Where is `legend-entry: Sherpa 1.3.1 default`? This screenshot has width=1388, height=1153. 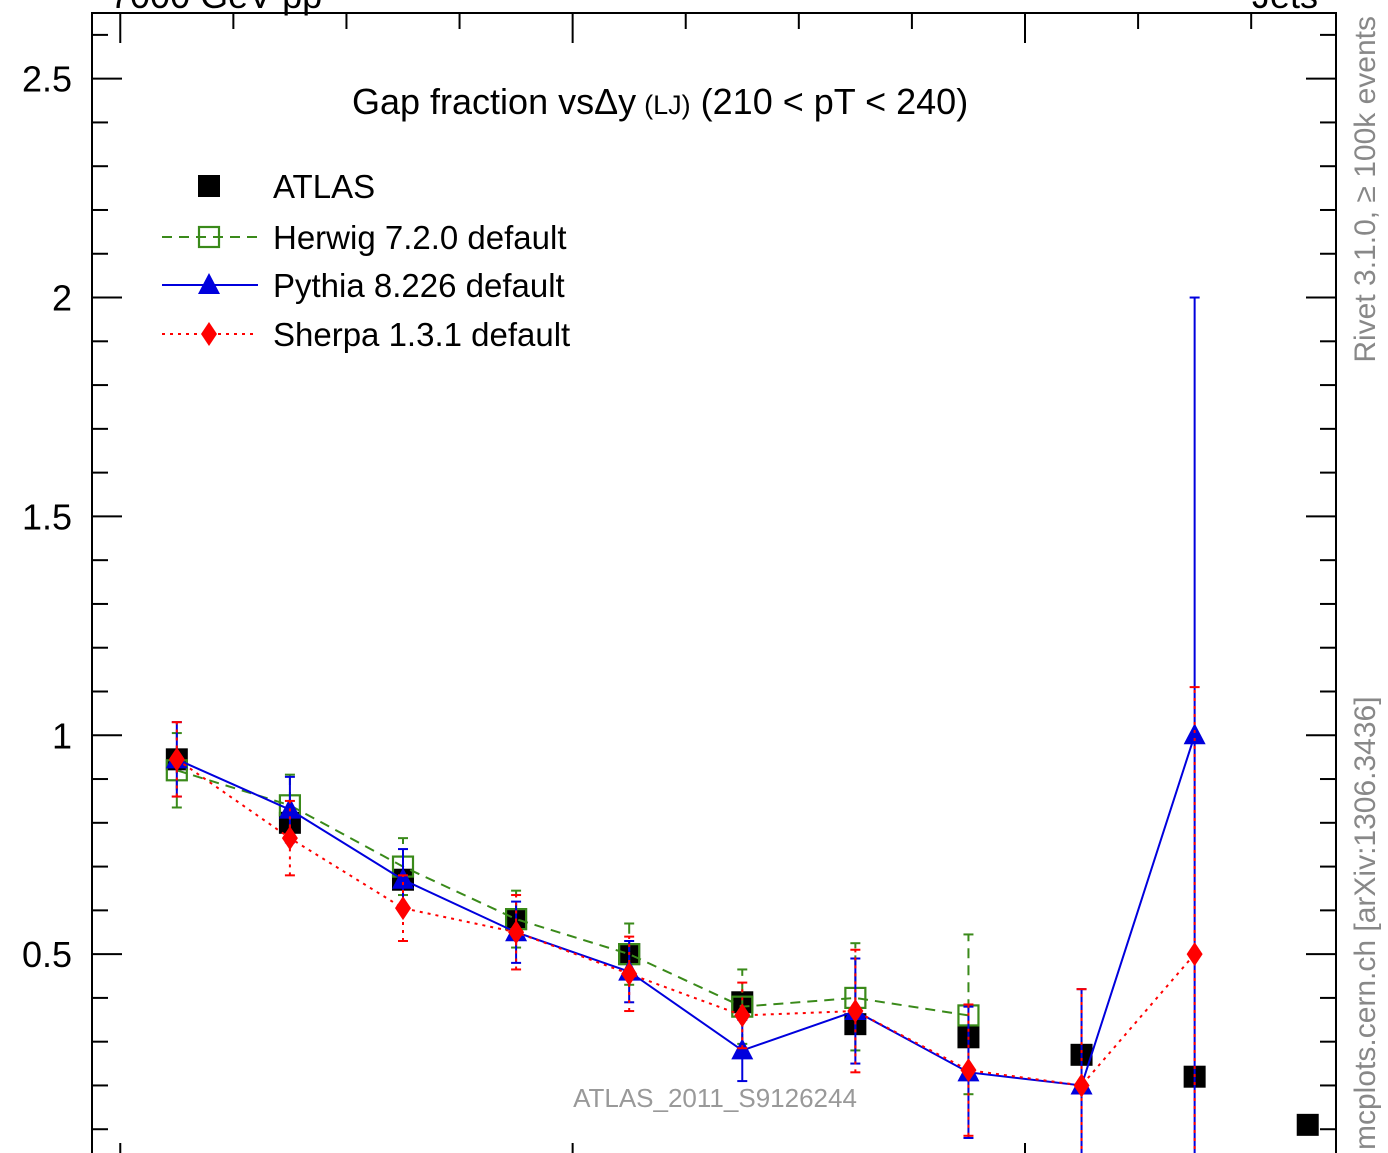
legend-entry: Sherpa 1.3.1 default is located at coordinates (366, 334).